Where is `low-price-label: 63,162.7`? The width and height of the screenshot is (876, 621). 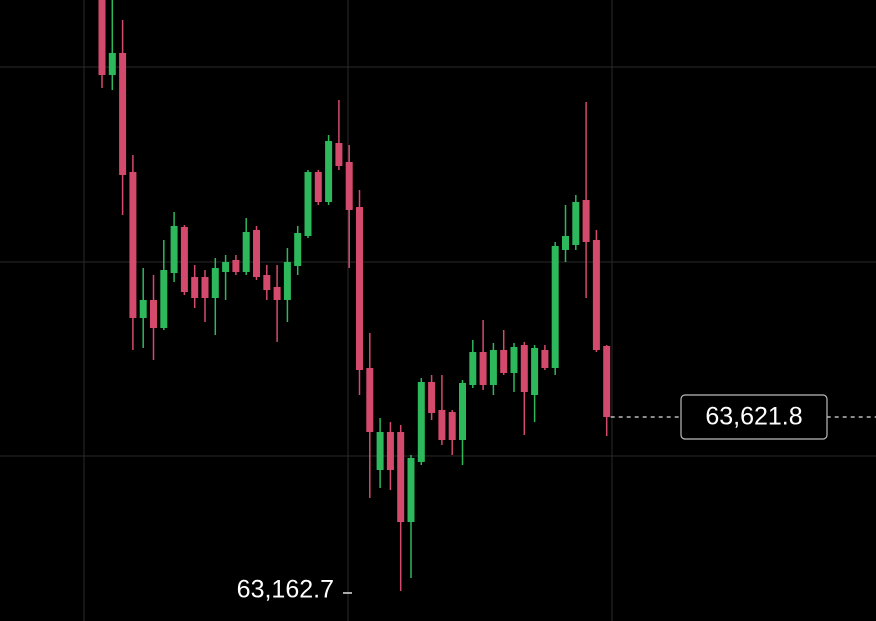 low-price-label: 63,162.7 is located at coordinates (285, 590).